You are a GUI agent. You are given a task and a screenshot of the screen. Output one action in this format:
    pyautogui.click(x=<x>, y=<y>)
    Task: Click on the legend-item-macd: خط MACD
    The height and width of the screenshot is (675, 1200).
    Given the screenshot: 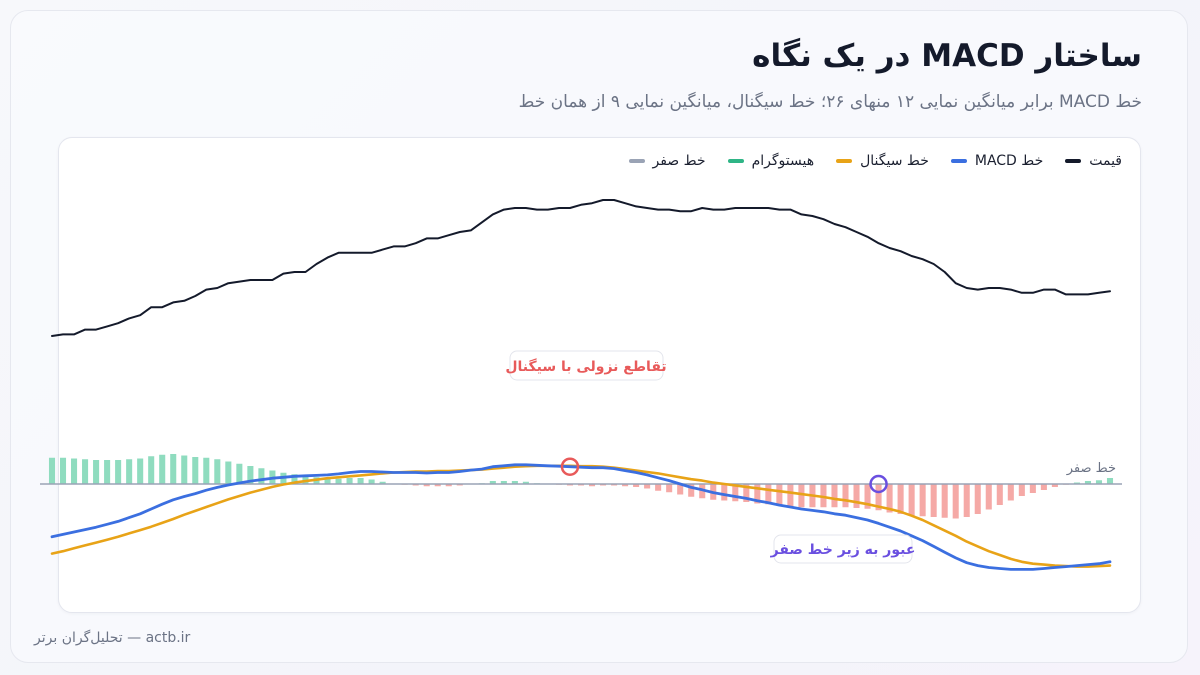 What is the action you would take?
    pyautogui.click(x=997, y=161)
    